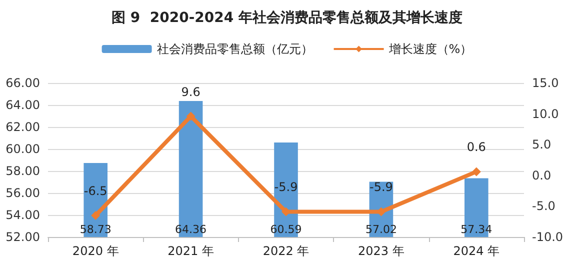 This screenshot has height=265, width=574. I want to click on y-tick-label: 58.00, so click(23, 171).